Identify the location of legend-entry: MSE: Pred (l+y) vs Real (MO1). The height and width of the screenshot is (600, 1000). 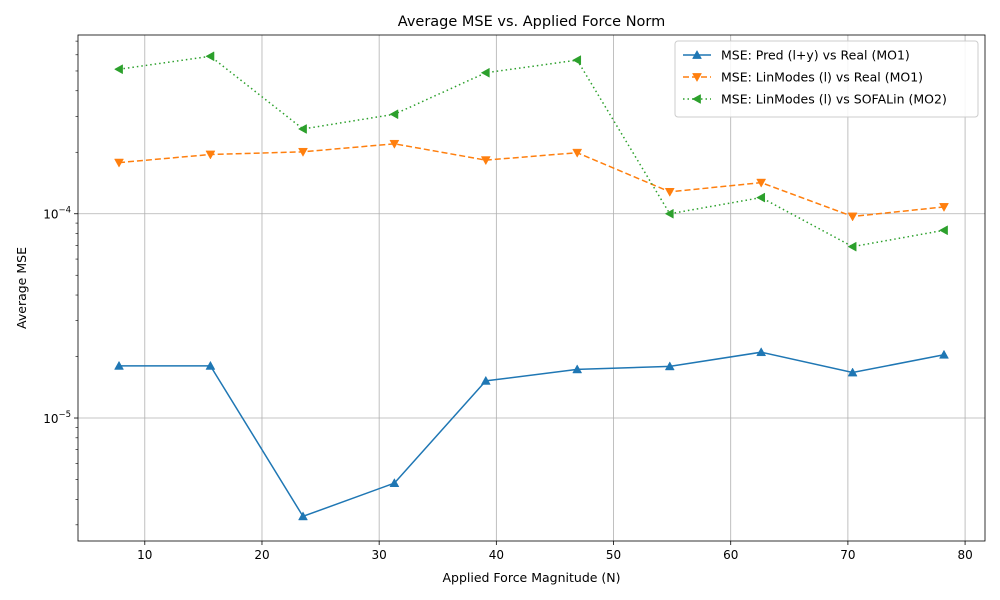
(796, 55).